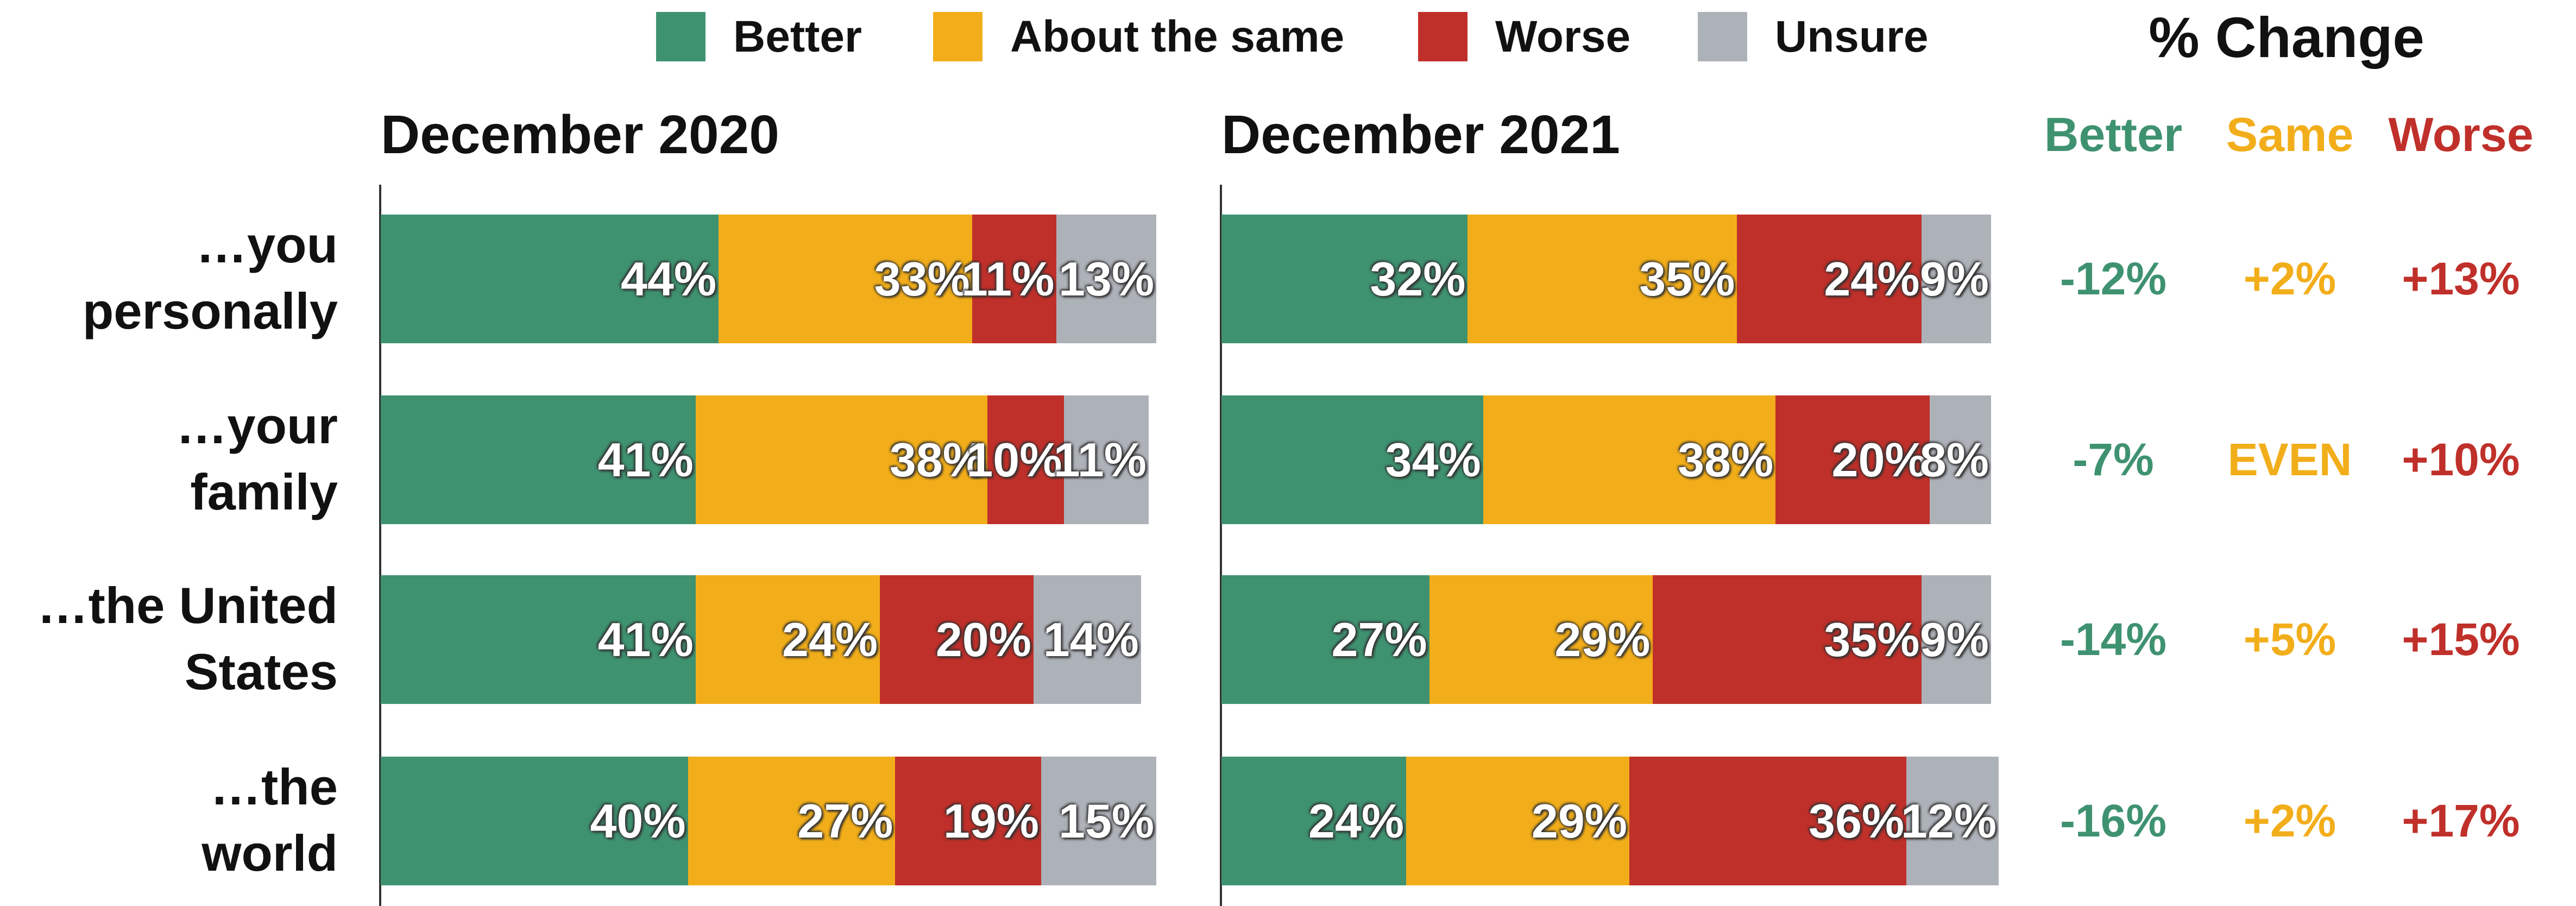  I want to click on change-header: Same, so click(2290, 134).